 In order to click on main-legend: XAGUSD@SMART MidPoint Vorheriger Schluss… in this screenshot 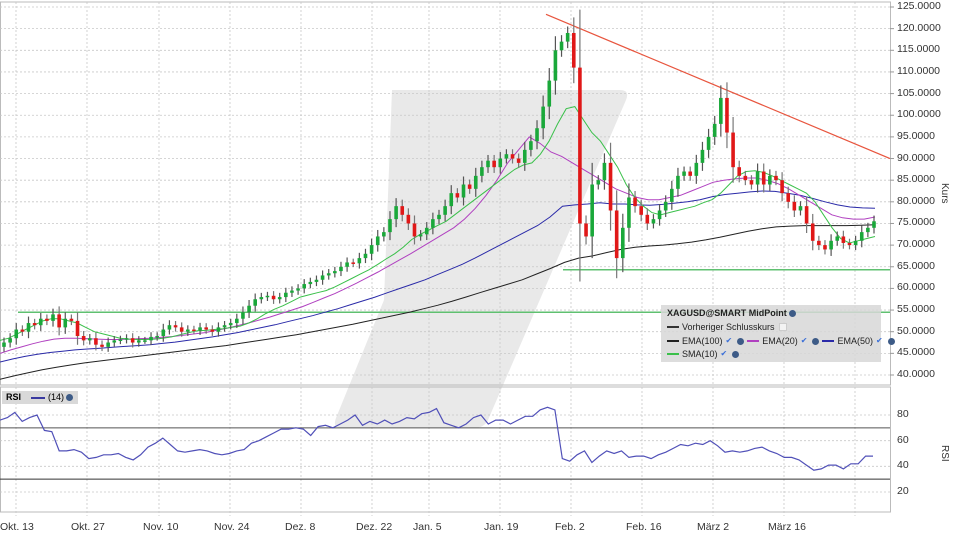, I will do `click(778, 333)`.